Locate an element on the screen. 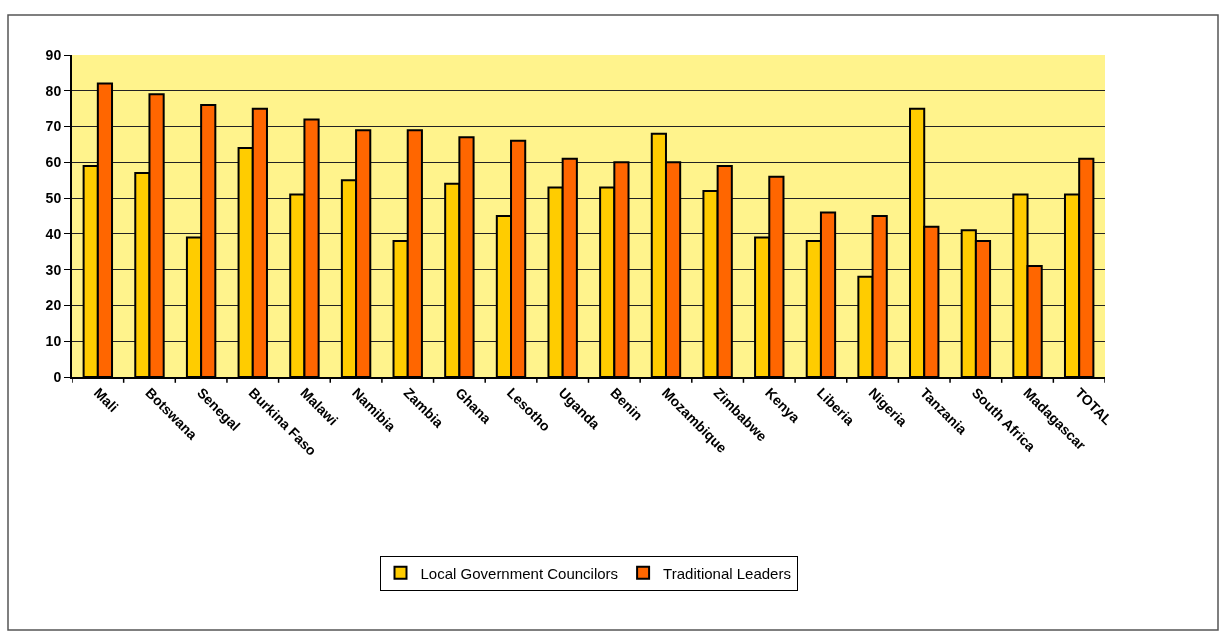  y-tick-label: 50 is located at coordinates (53, 198).